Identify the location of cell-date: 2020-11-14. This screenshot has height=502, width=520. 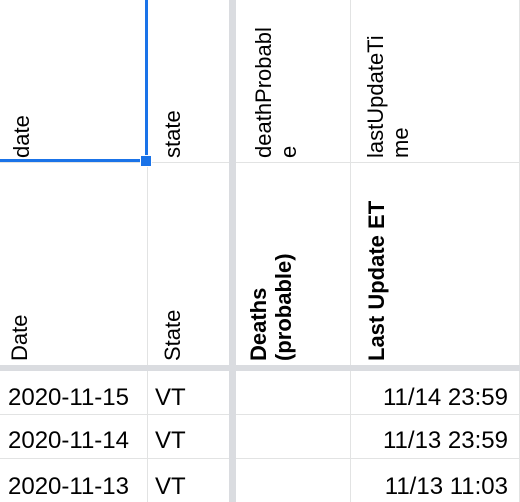
(68, 441).